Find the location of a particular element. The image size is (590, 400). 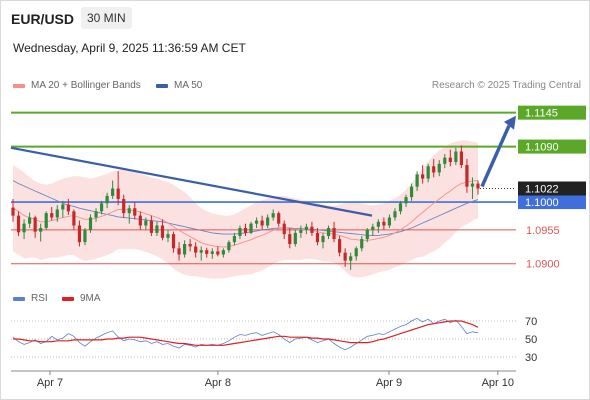

level-label-1.1090: 1.1090 is located at coordinates (542, 148).